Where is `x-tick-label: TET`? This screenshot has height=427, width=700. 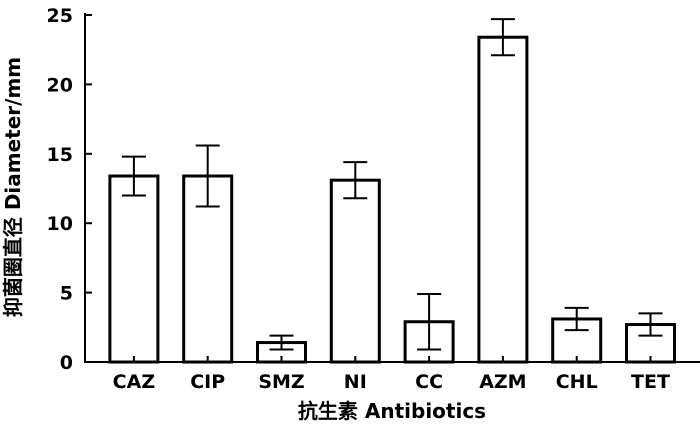
x-tick-label: TET is located at coordinates (650, 382).